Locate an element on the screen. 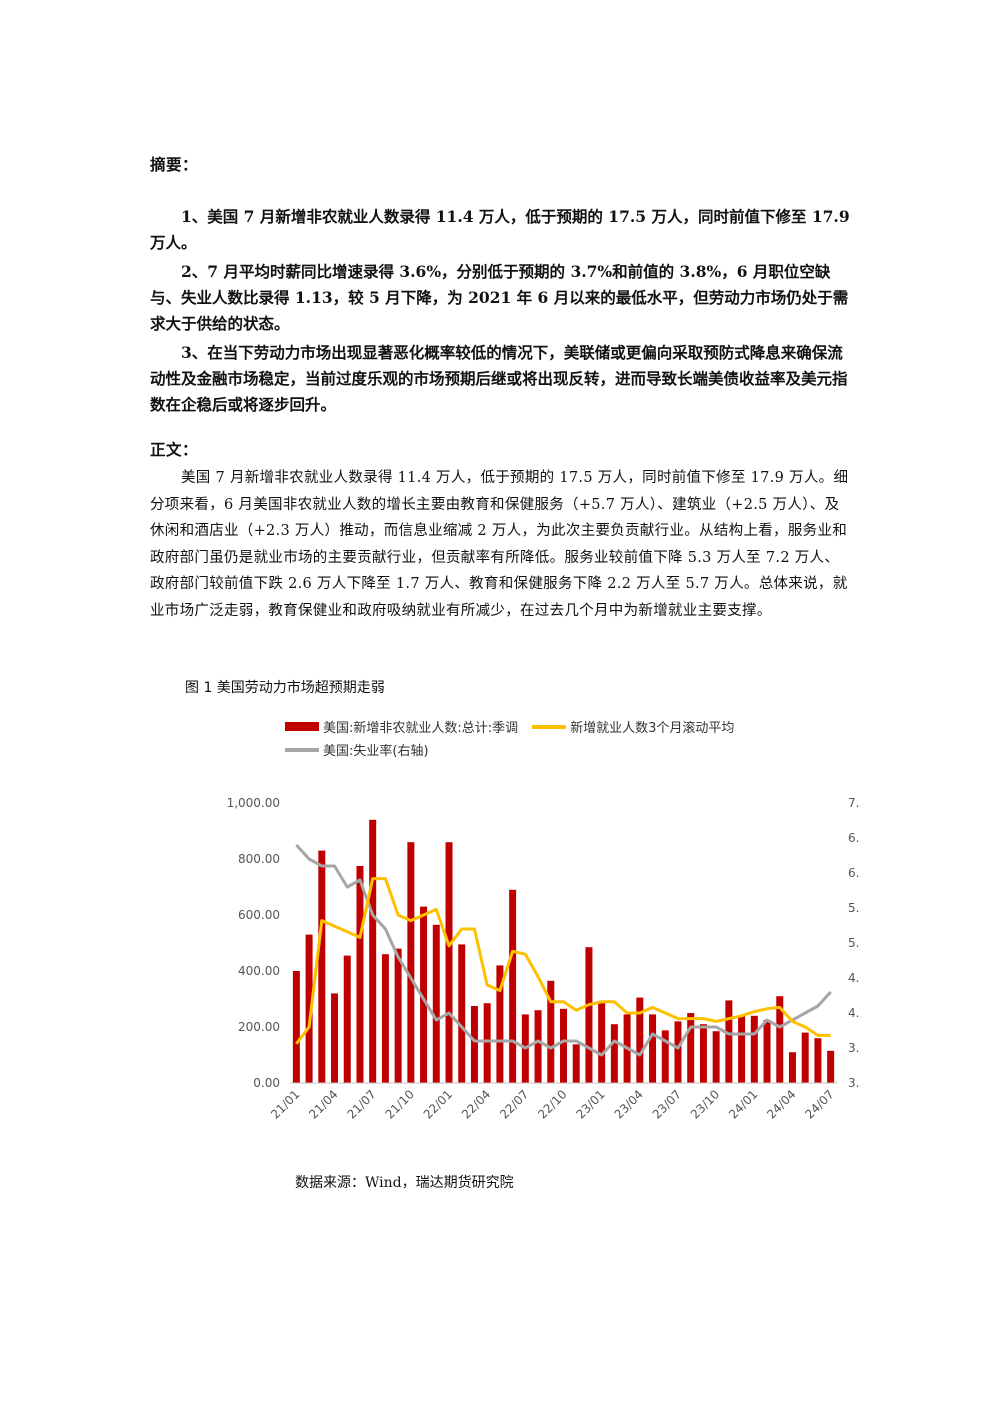 The height and width of the screenshot is (1403, 992). x-axis-tick-label: 24/01 is located at coordinates (743, 1104).